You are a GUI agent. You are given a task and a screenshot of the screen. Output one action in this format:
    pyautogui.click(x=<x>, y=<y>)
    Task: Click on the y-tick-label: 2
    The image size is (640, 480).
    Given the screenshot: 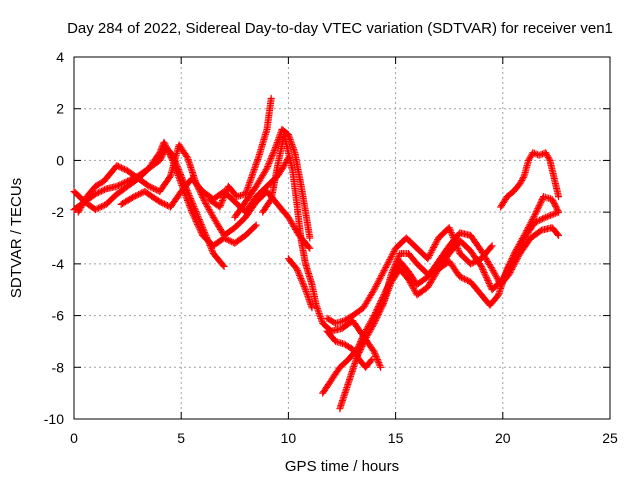 What is the action you would take?
    pyautogui.click(x=60, y=109)
    